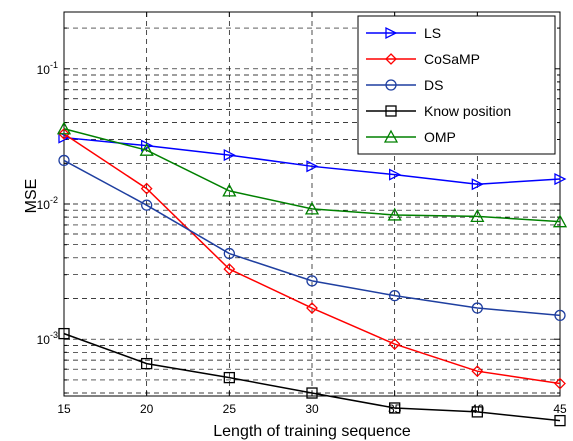 Image resolution: width=573 pixels, height=441 pixels. What do you see at coordinates (560, 409) in the screenshot?
I see `x-tick-label: 45` at bounding box center [560, 409].